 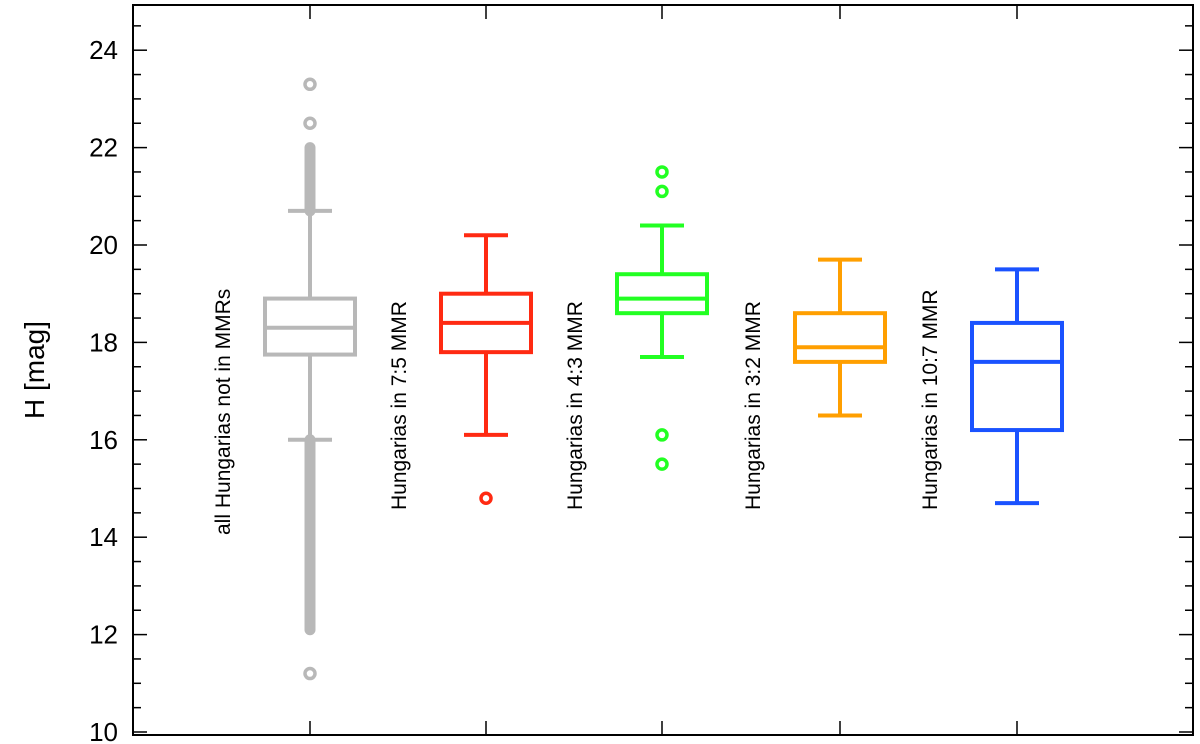 What do you see at coordinates (103, 148) in the screenshot?
I see `y-tick-label: 22` at bounding box center [103, 148].